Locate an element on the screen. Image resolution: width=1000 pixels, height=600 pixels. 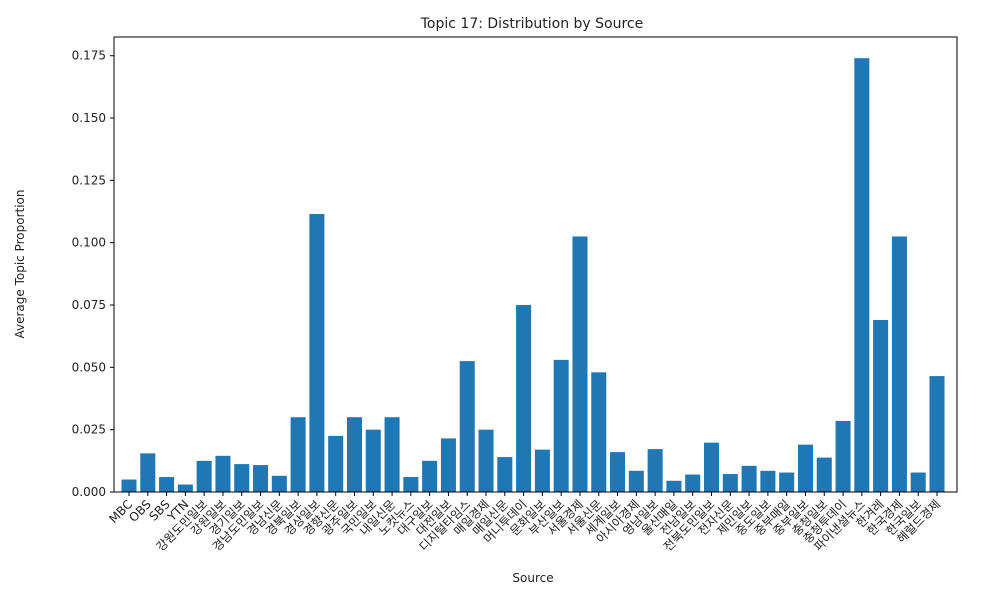
x-axis-label: Source is located at coordinates (532, 578).